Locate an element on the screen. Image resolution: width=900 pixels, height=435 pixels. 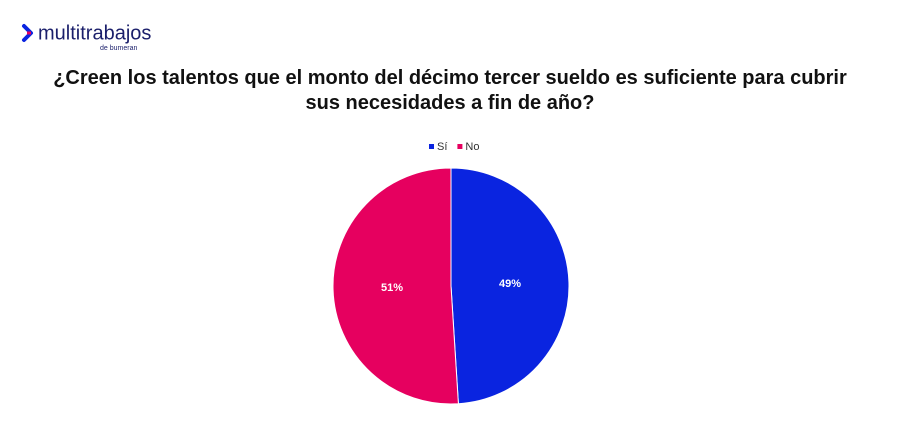
brand-name: multitrabajos is located at coordinates (94, 33).